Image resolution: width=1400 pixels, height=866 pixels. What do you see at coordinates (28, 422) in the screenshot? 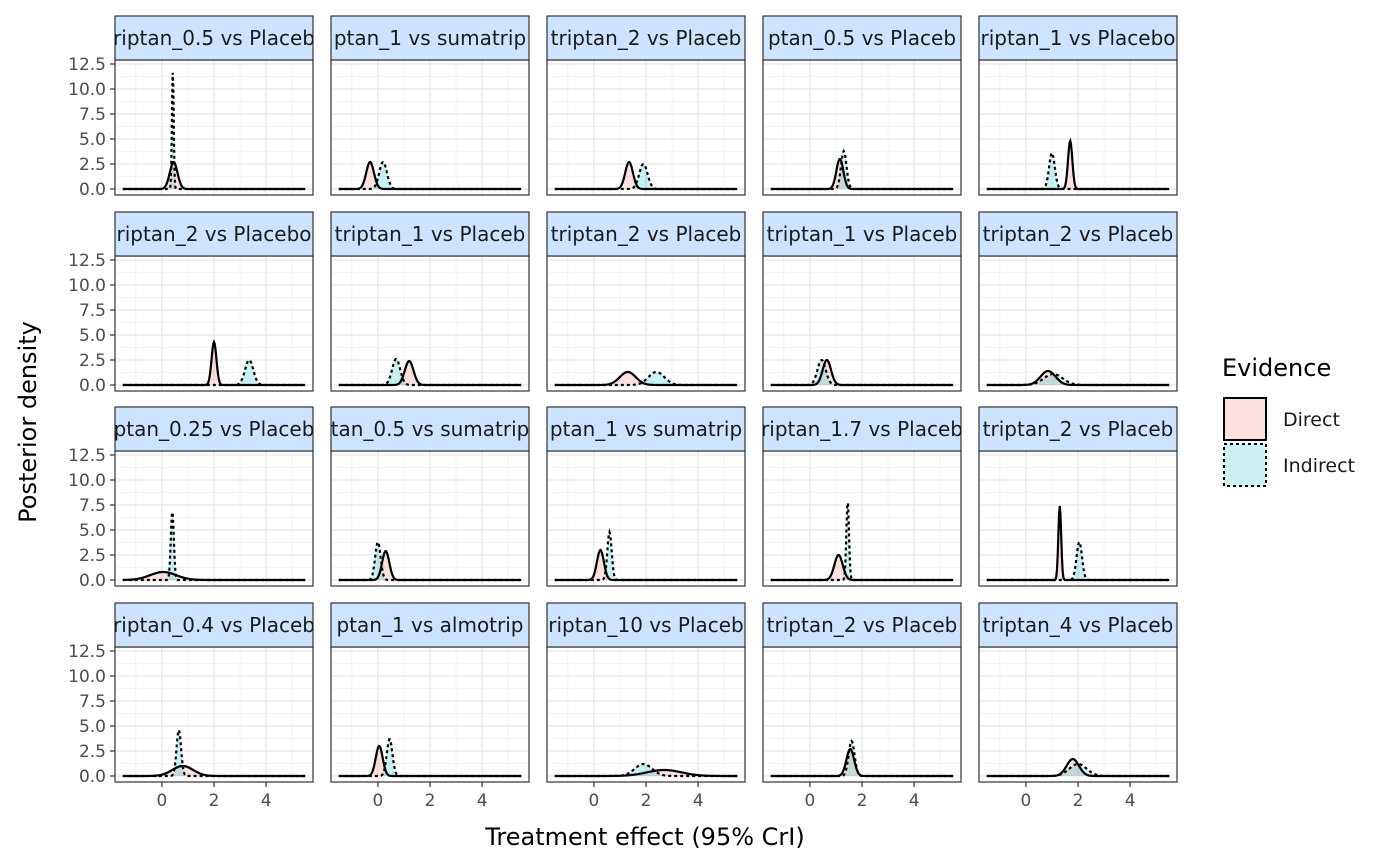
I see `y-axis-title: Posterior density` at bounding box center [28, 422].